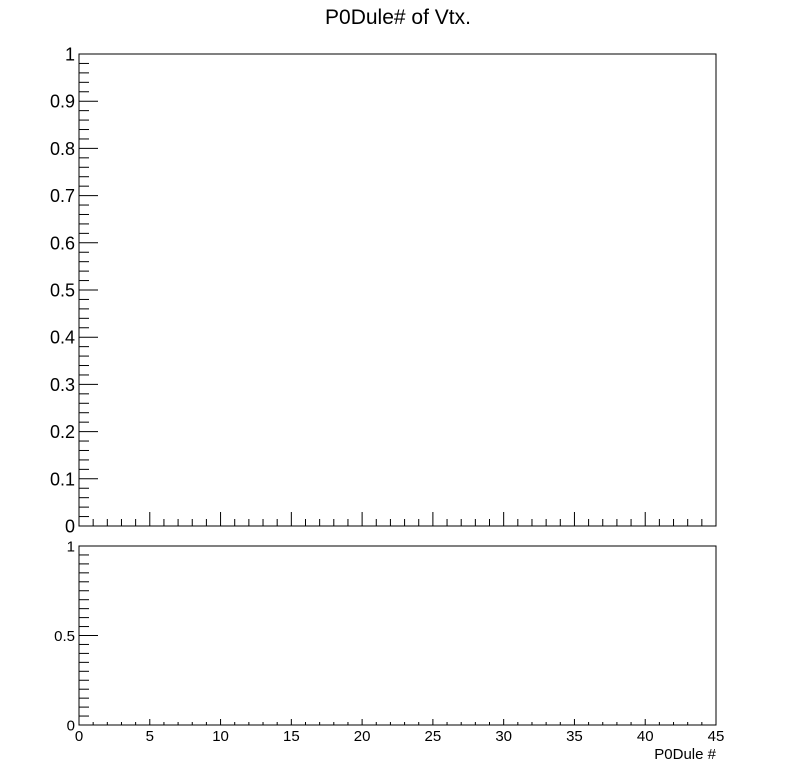  I want to click on chart-title: P0Dule# of Vtx., so click(398, 17).